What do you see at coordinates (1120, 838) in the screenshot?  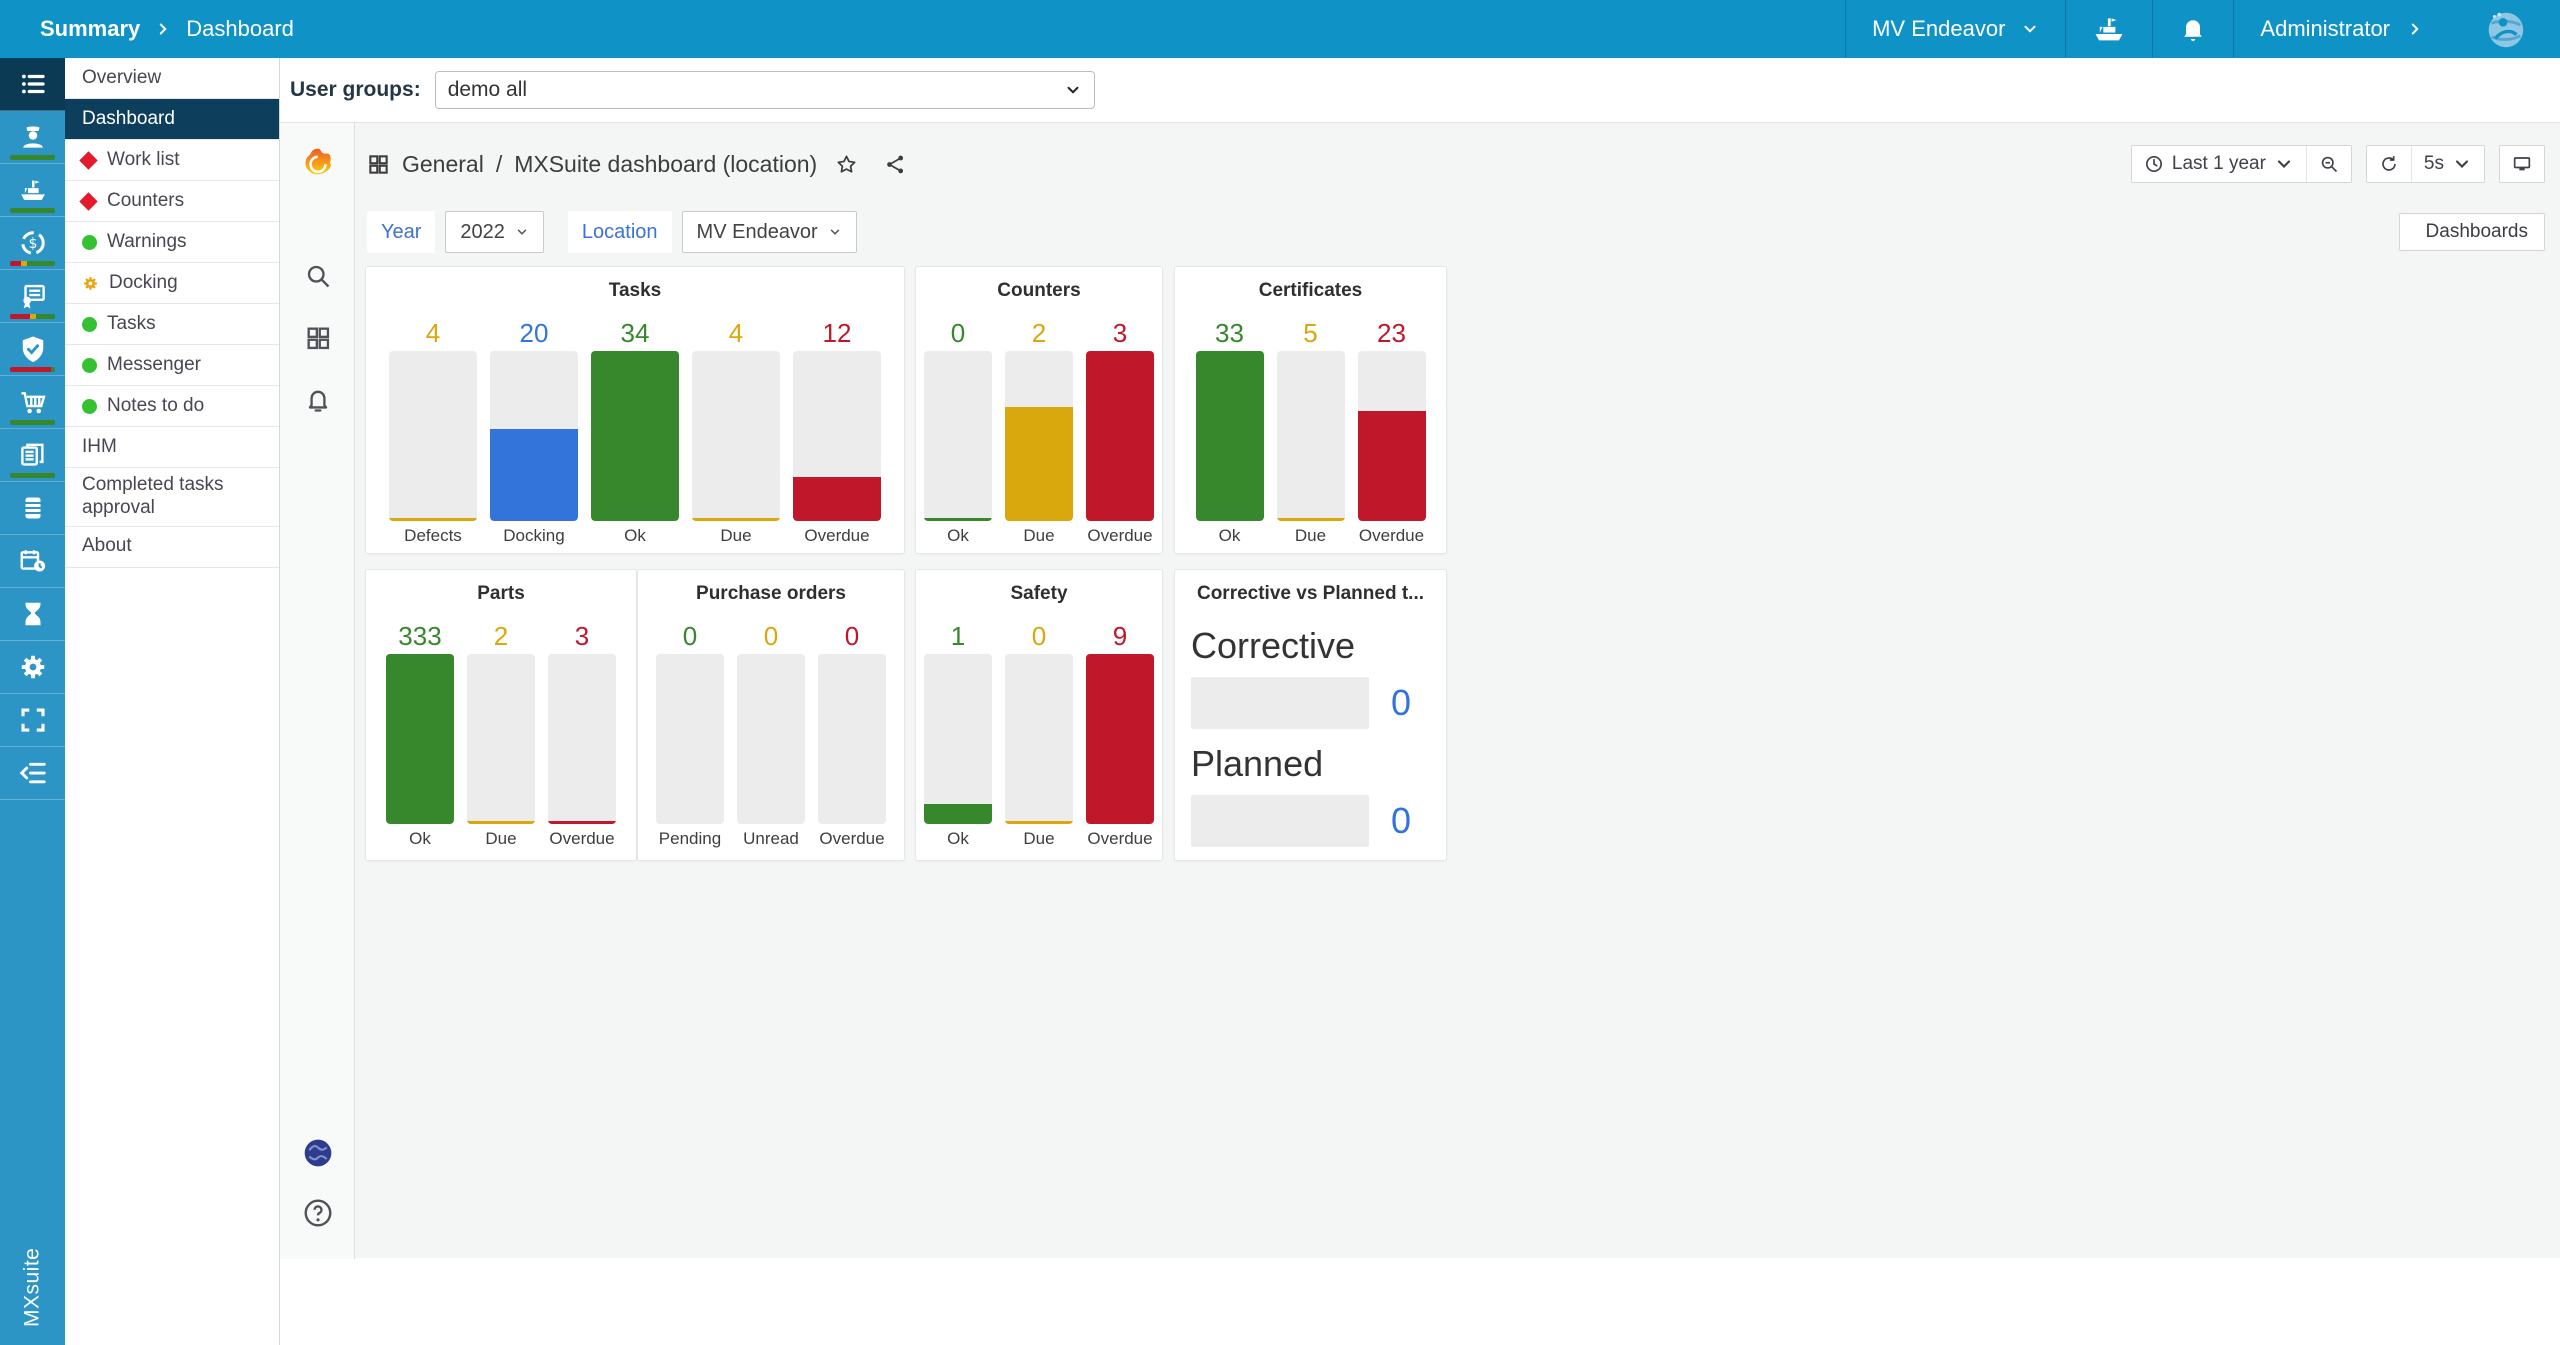 I see `bar-label: Overdue` at bounding box center [1120, 838].